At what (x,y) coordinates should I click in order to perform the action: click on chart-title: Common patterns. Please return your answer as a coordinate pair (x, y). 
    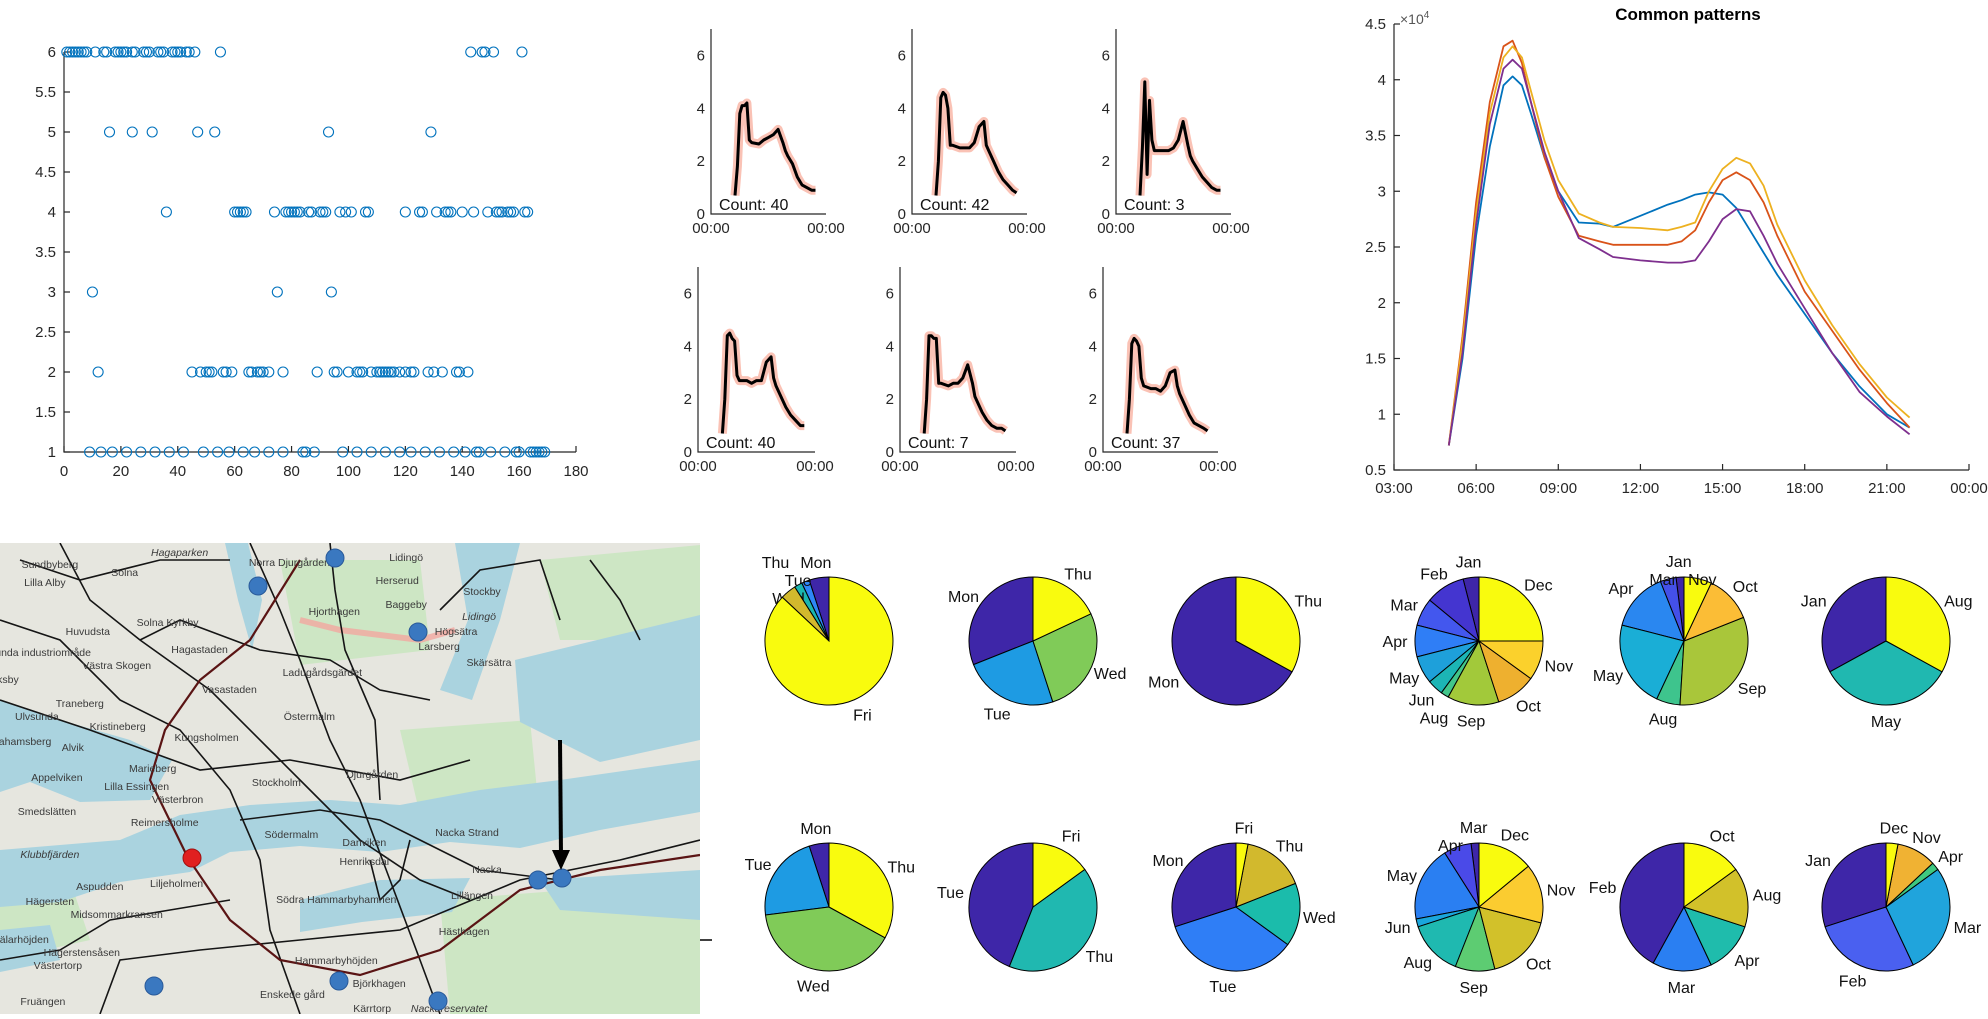
    Looking at the image, I should click on (1687, 14).